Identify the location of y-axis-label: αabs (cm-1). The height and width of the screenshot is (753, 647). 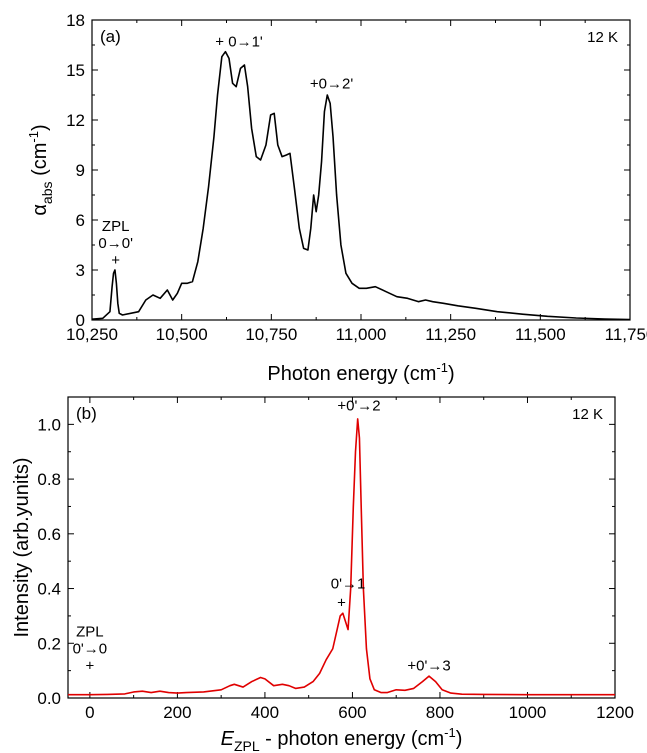
(40, 169).